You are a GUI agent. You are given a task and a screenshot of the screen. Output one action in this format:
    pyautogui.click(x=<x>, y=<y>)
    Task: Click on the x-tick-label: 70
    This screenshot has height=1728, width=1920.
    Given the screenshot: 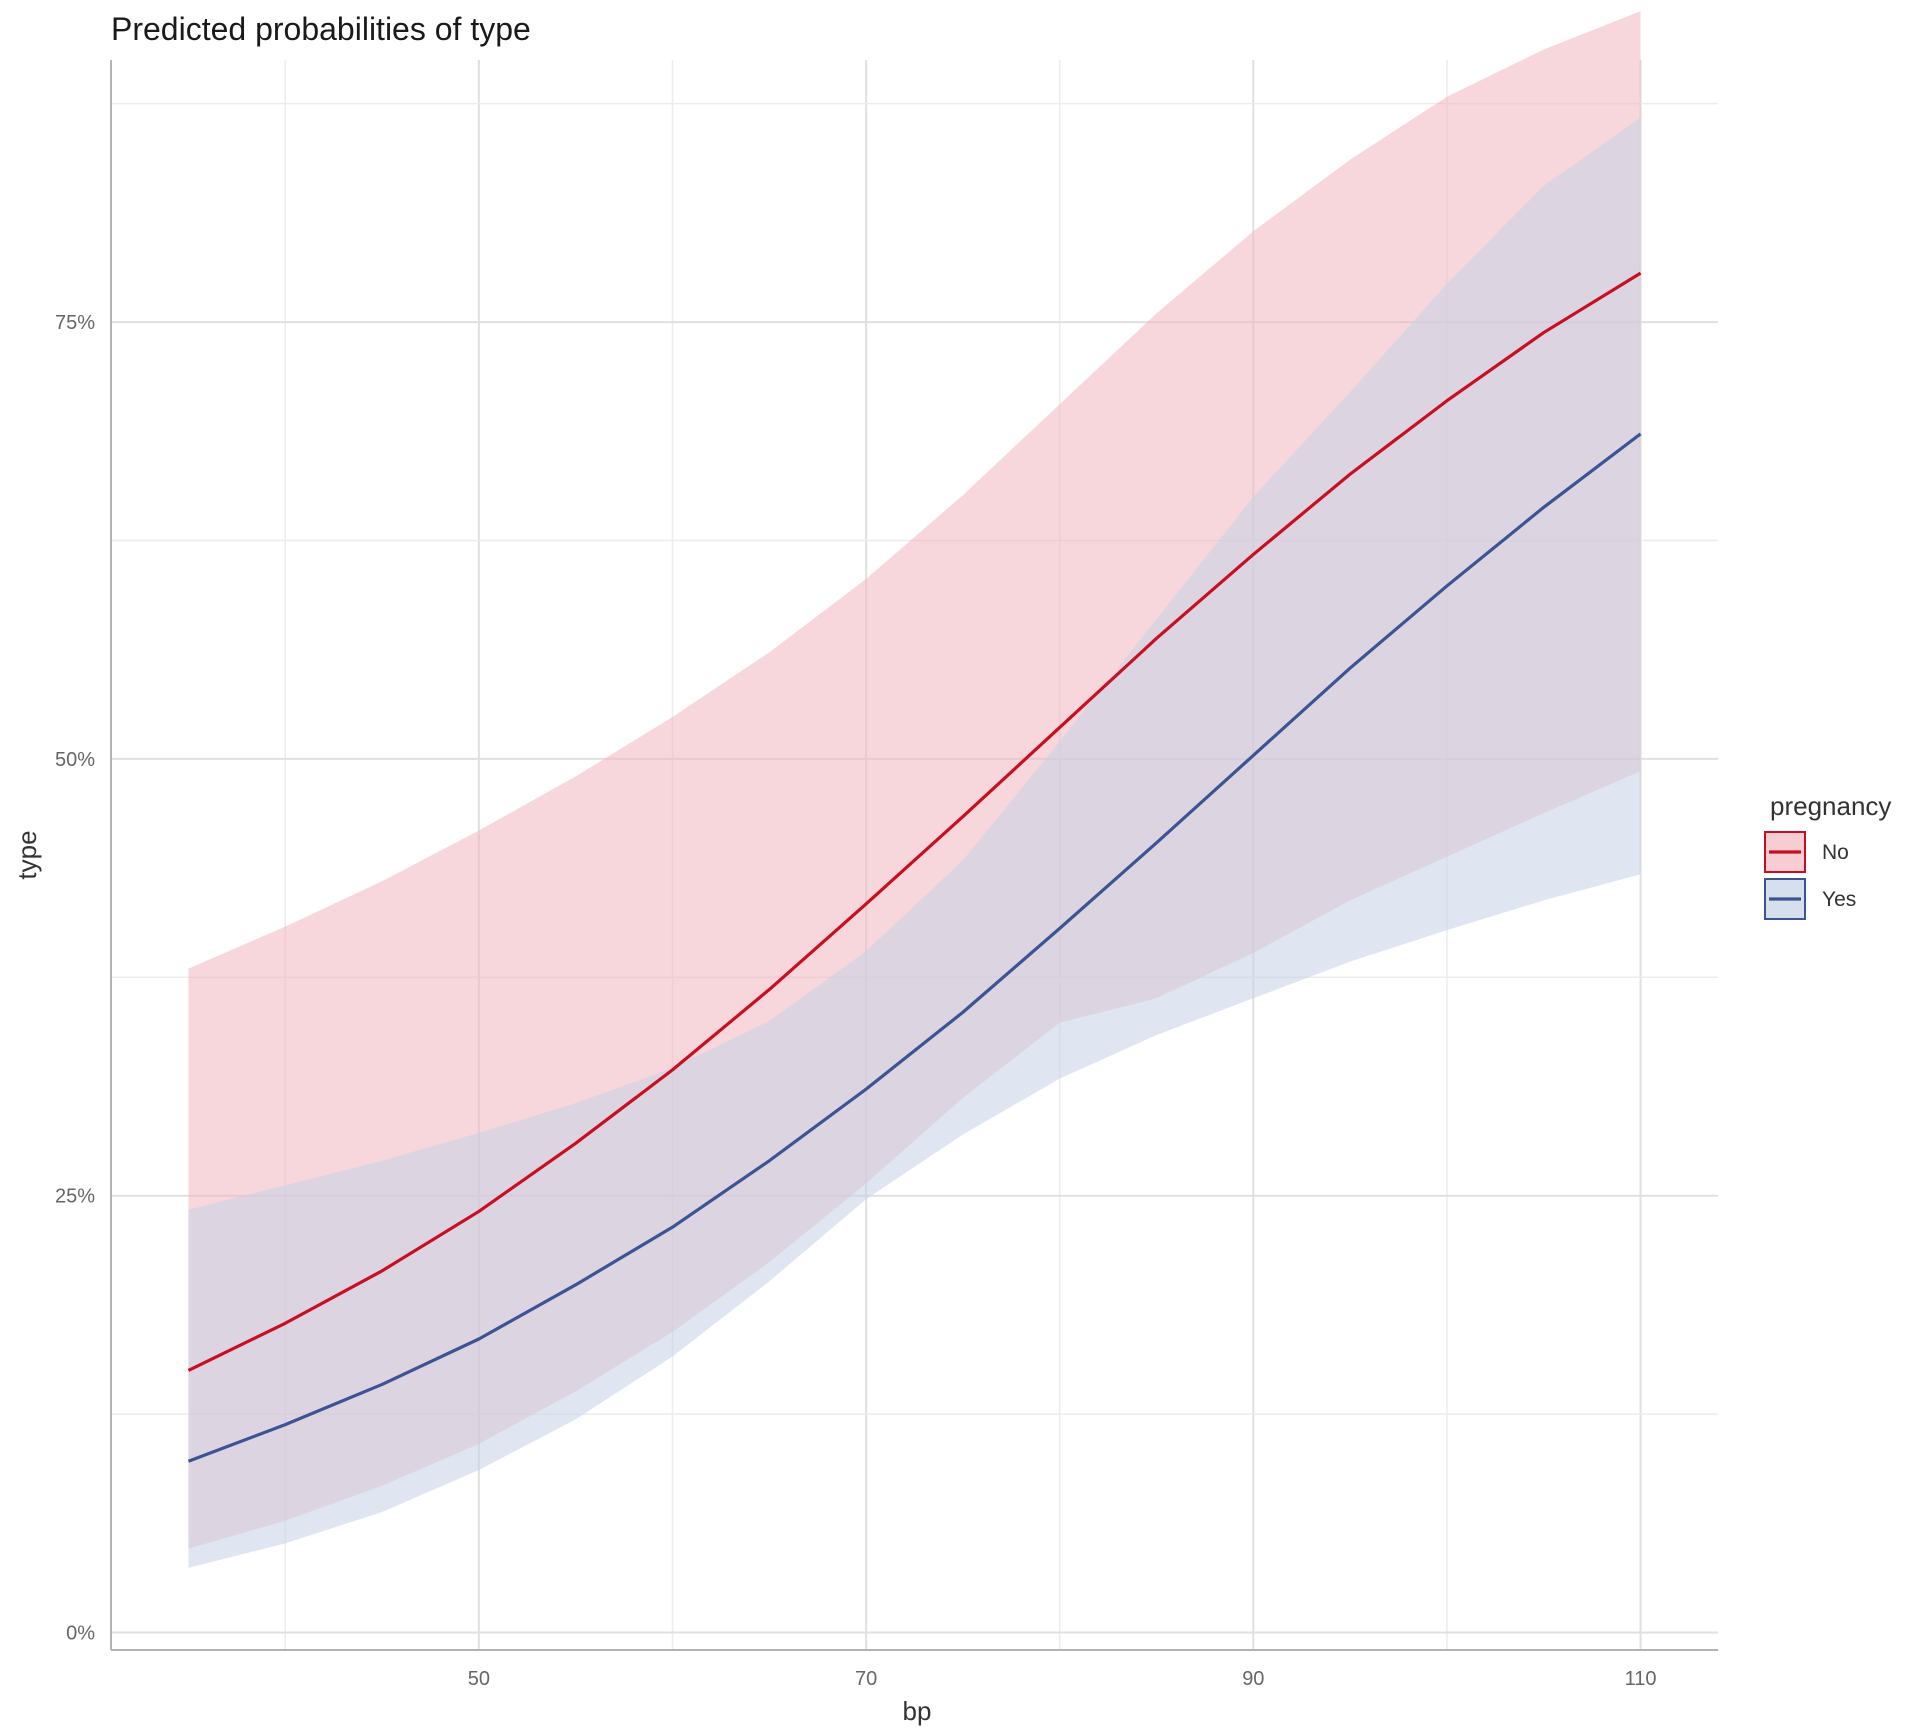 What is the action you would take?
    pyautogui.click(x=866, y=1679)
    